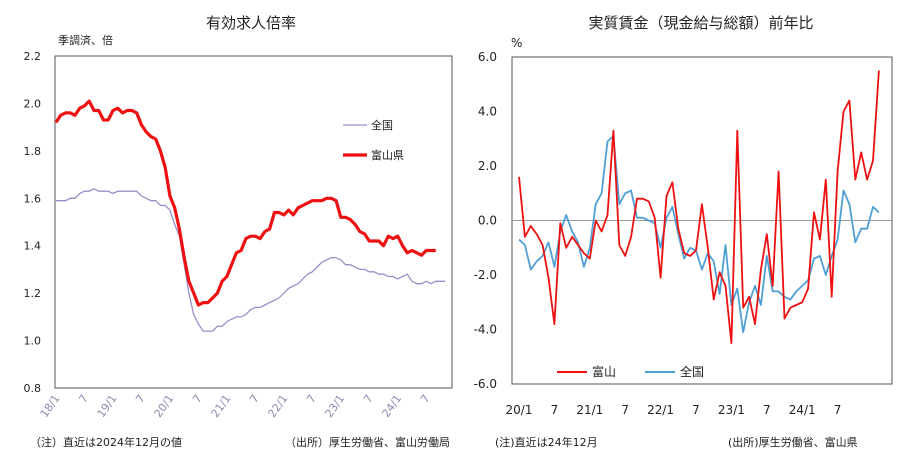 Image resolution: width=912 pixels, height=459 pixels. What do you see at coordinates (700, 23) in the screenshot?
I see `right-chart-title: 実質賃金（現金給与総額）前年比` at bounding box center [700, 23].